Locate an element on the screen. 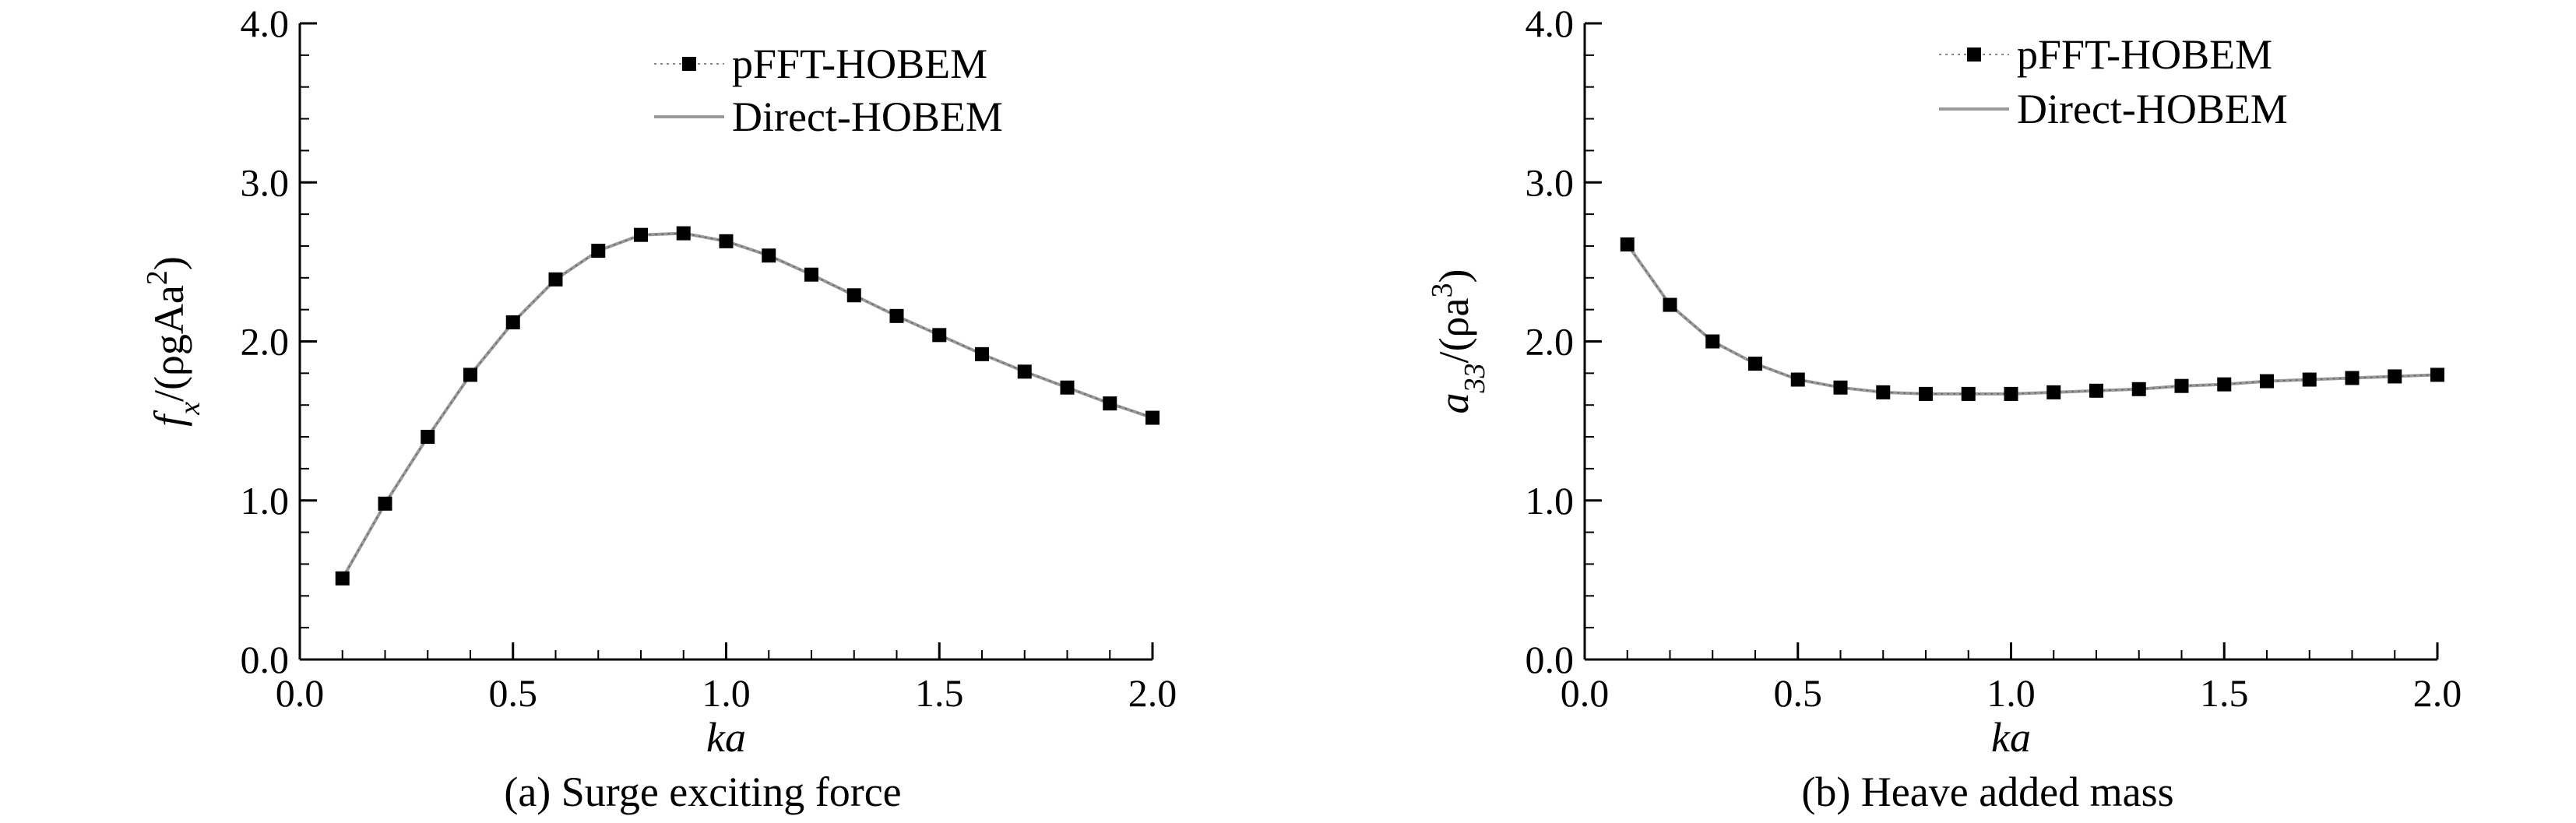 This screenshot has height=823, width=2576. y-axis-title-superscript: 3 is located at coordinates (1442, 290).